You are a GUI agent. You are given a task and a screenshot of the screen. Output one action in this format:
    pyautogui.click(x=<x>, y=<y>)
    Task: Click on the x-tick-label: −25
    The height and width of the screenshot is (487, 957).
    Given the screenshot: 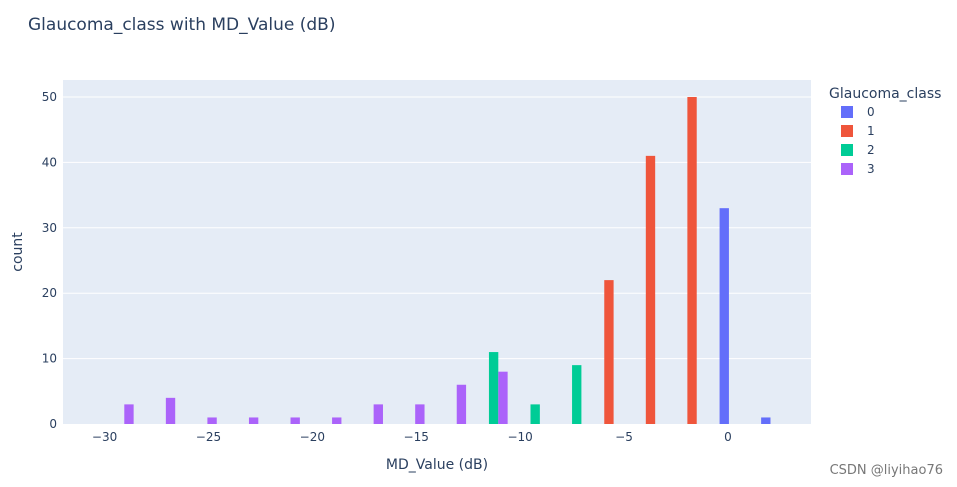 What is the action you would take?
    pyautogui.click(x=208, y=437)
    